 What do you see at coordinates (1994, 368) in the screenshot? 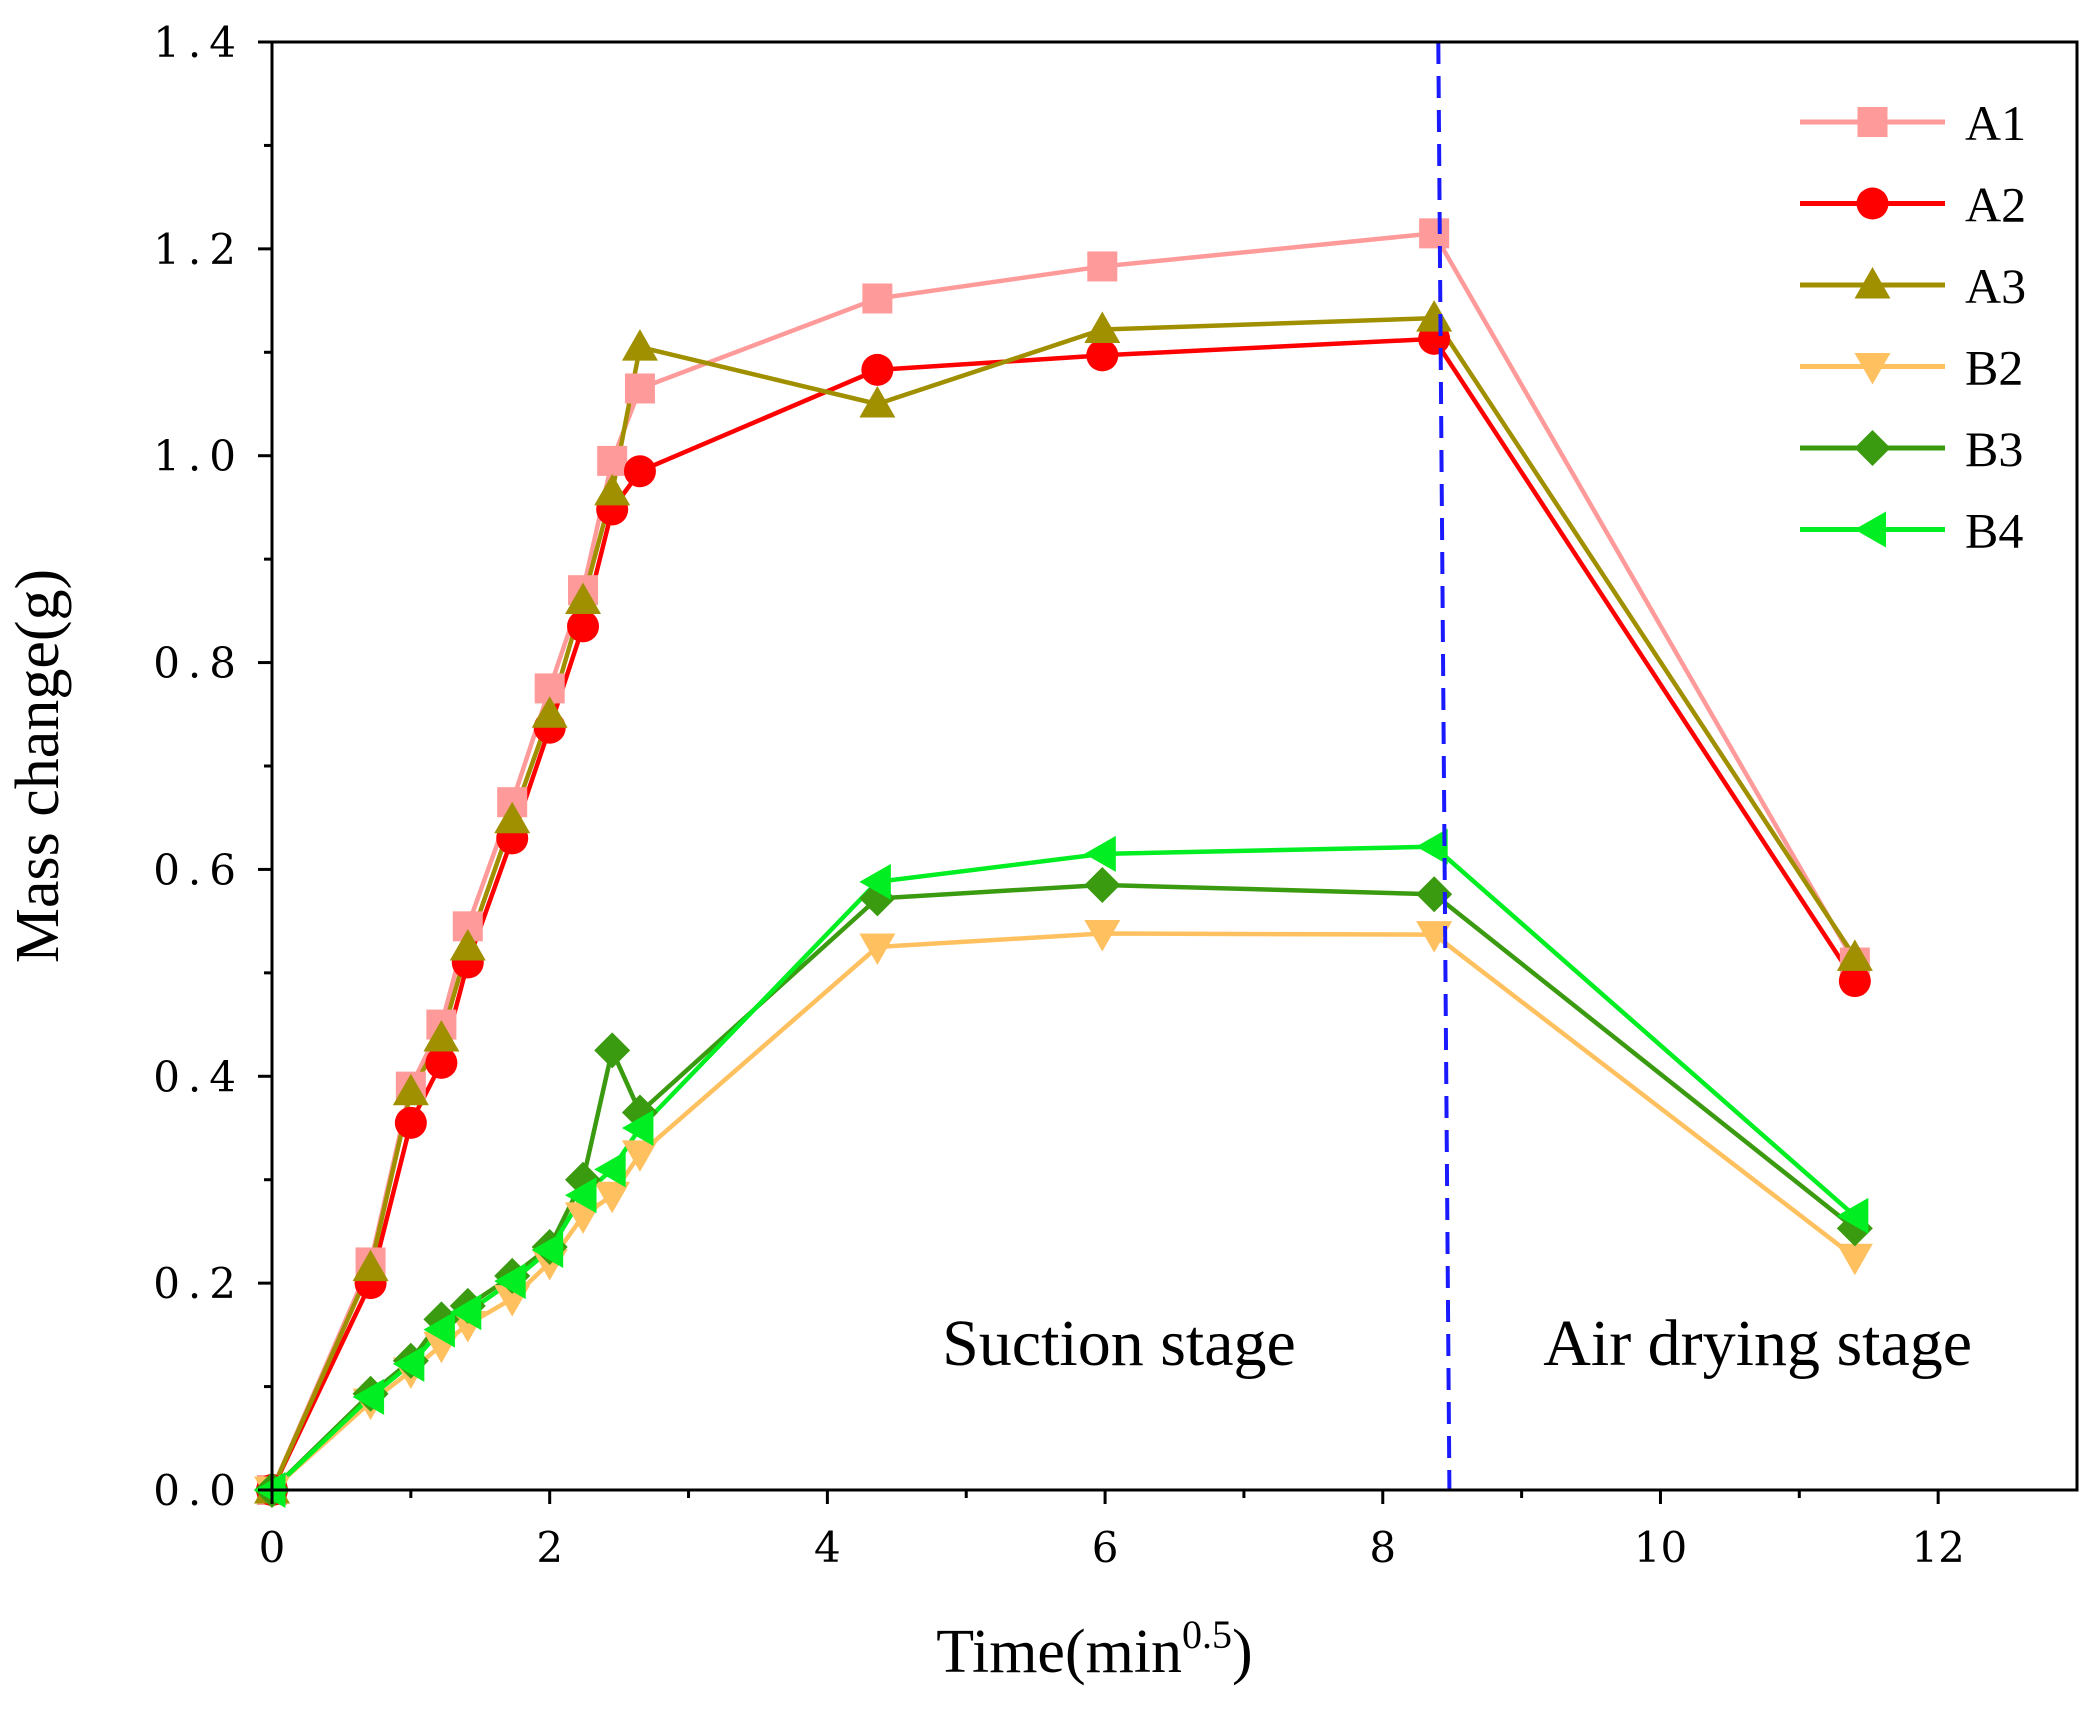
I see `legend-label-b2: B2` at bounding box center [1994, 368].